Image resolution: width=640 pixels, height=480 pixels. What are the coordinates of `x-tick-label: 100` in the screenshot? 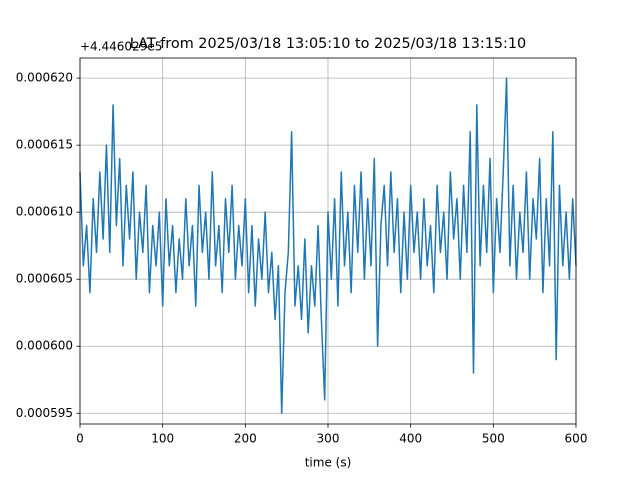 It's located at (162, 439).